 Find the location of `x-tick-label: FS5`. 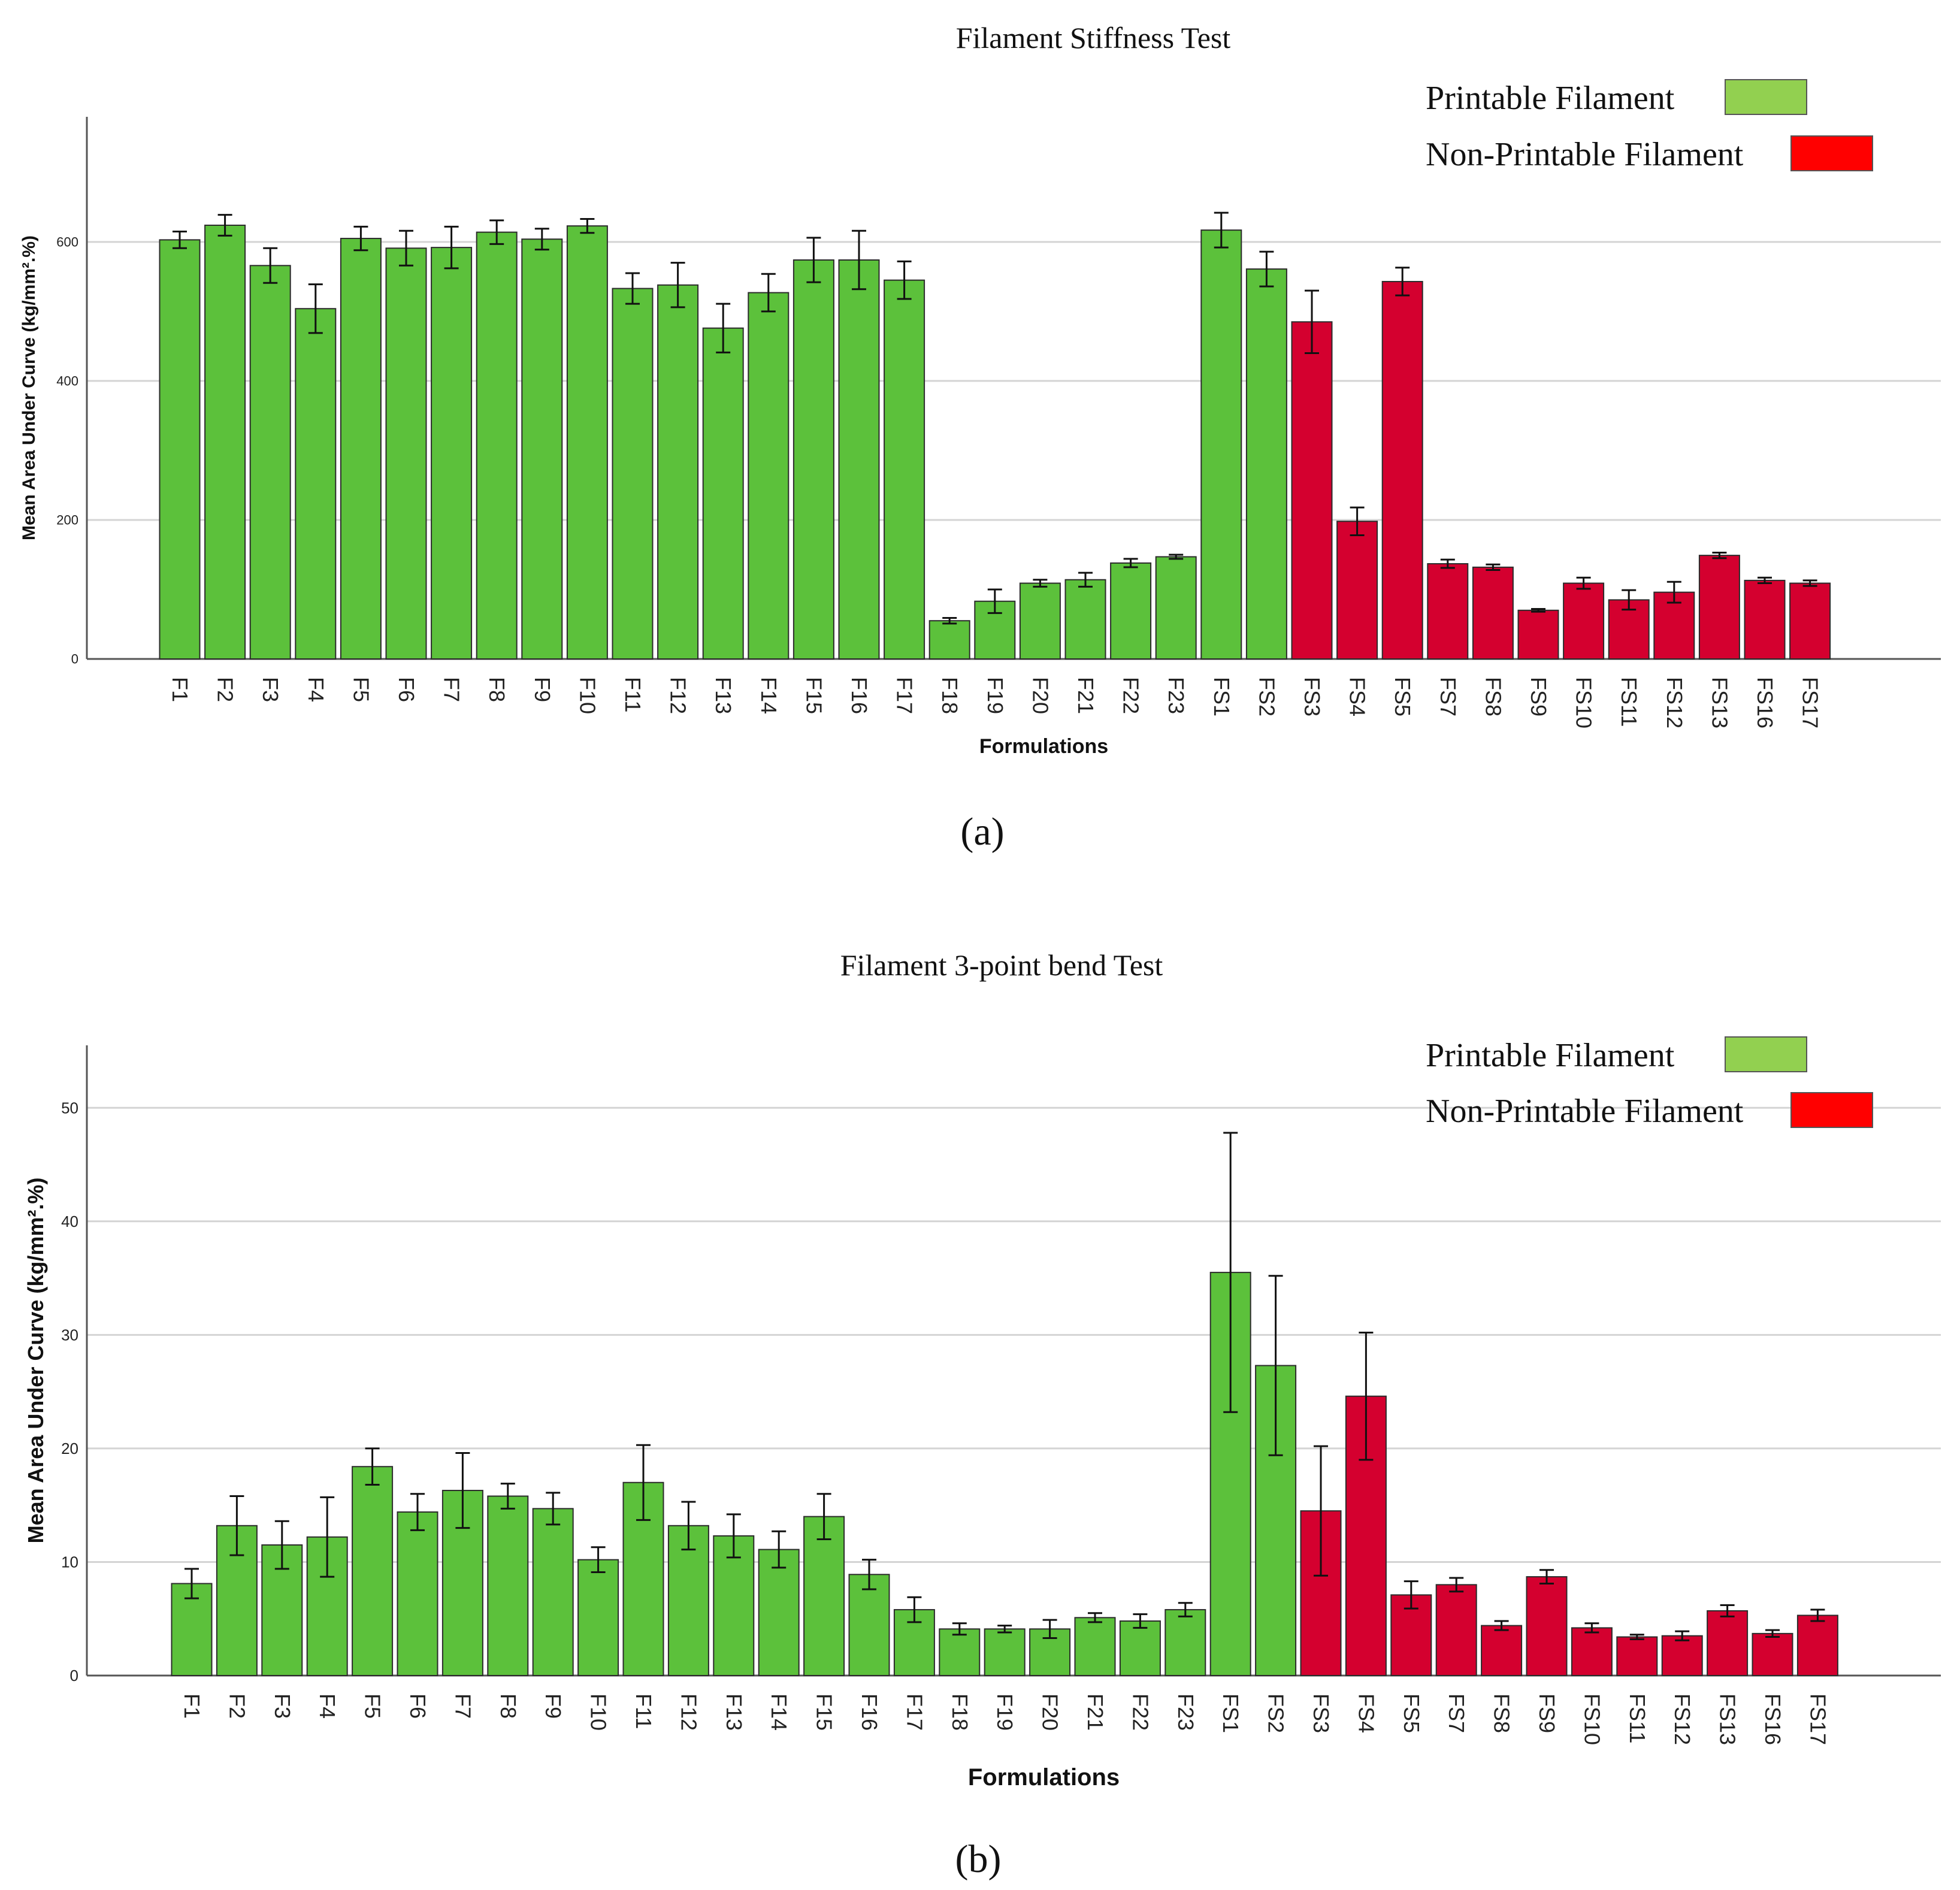

x-tick-label: FS5 is located at coordinates (1403, 696).